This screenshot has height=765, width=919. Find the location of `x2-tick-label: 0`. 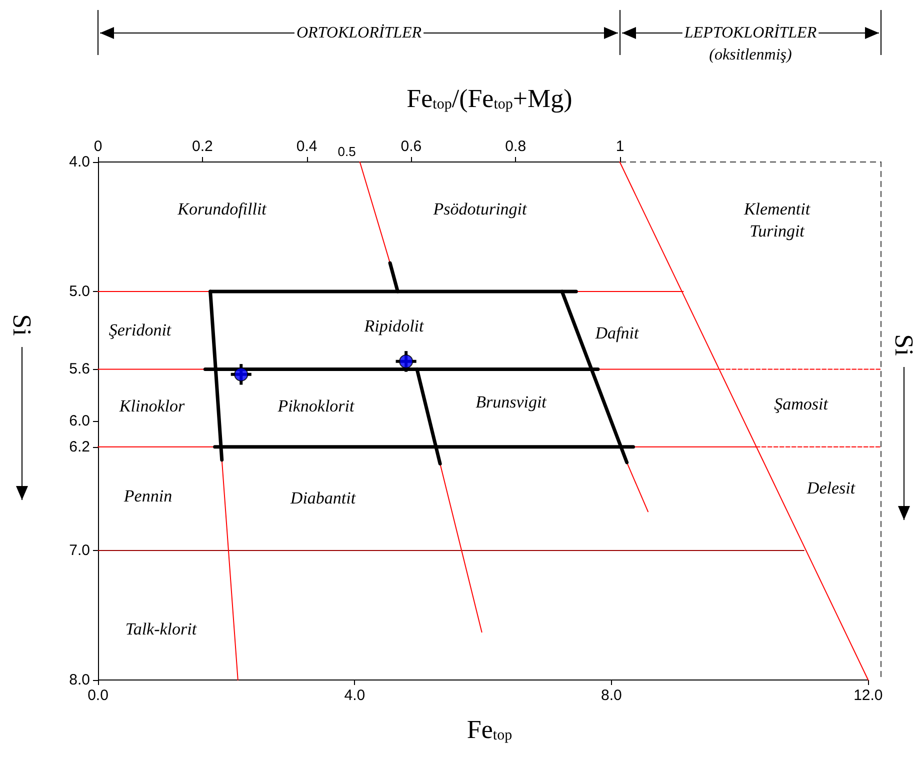

x2-tick-label: 0 is located at coordinates (98, 146).